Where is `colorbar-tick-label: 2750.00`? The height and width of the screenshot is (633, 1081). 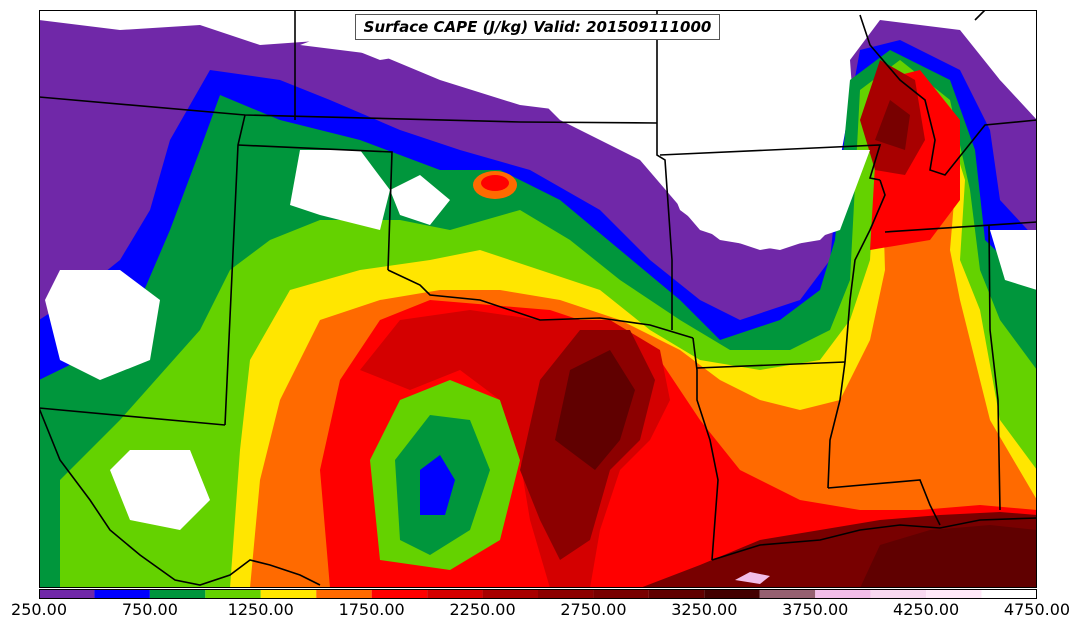 colorbar-tick-label: 2750.00 is located at coordinates (593, 609).